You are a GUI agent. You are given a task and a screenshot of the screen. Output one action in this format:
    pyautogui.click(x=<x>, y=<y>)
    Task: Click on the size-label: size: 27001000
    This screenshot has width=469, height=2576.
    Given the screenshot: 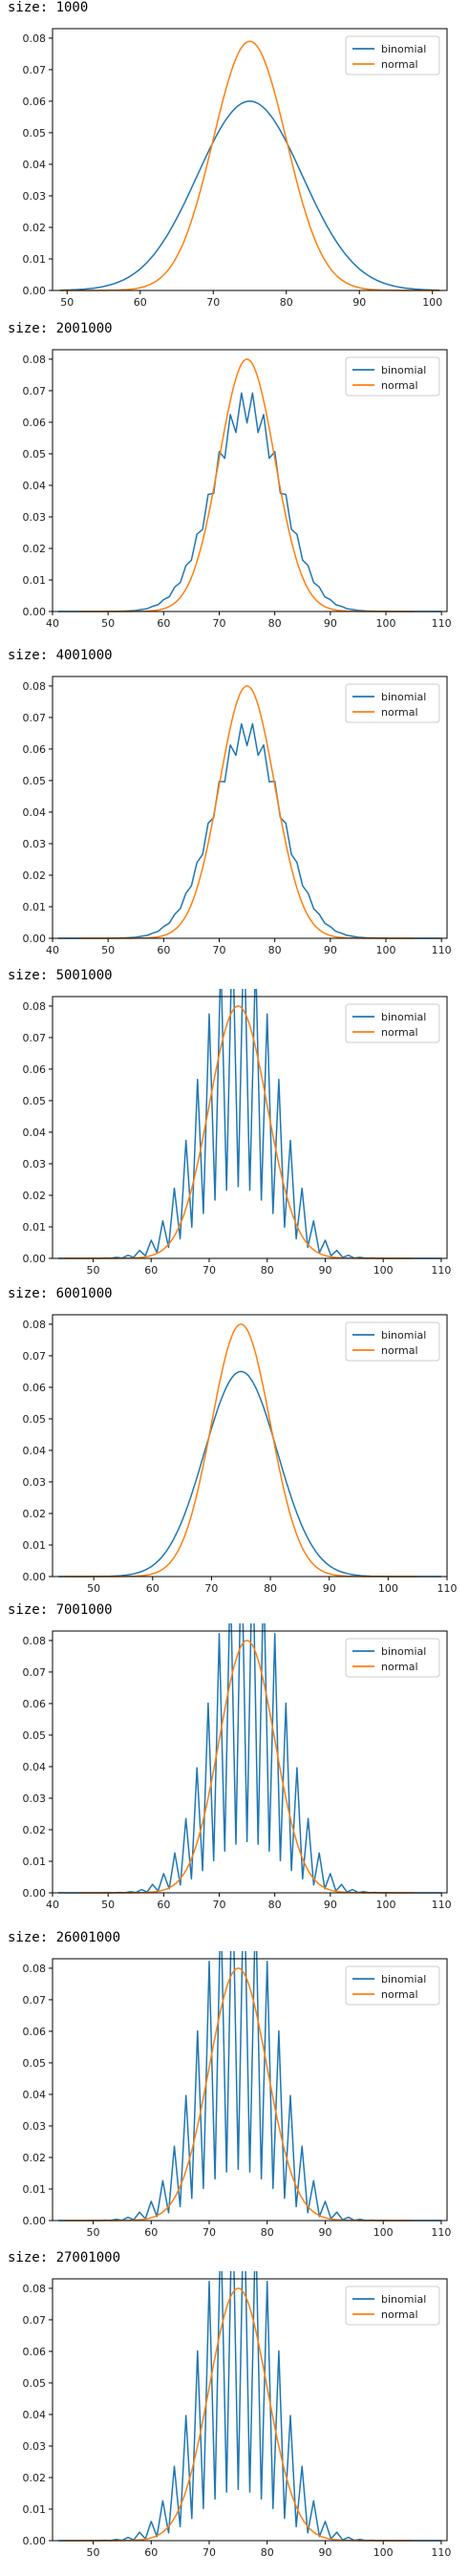 What is the action you would take?
    pyautogui.click(x=64, y=2257)
    